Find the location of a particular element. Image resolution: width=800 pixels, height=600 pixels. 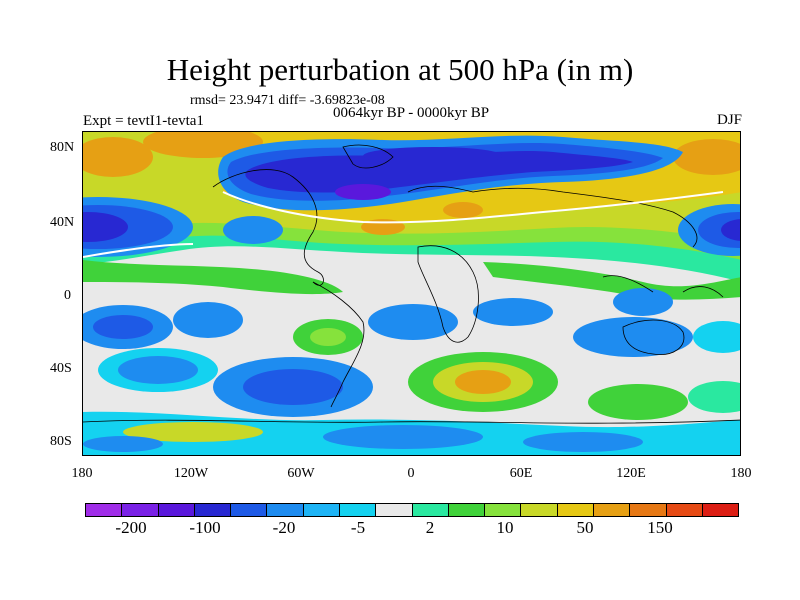

colorbar-label: 10 is located at coordinates (505, 527).